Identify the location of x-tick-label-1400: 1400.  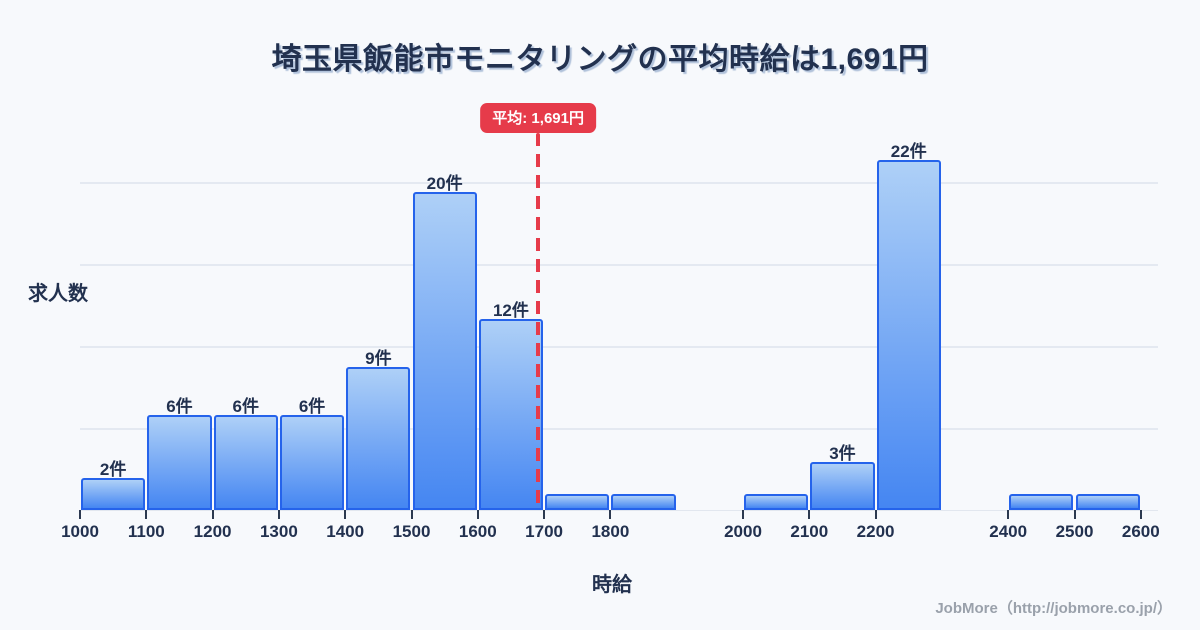
(345, 531).